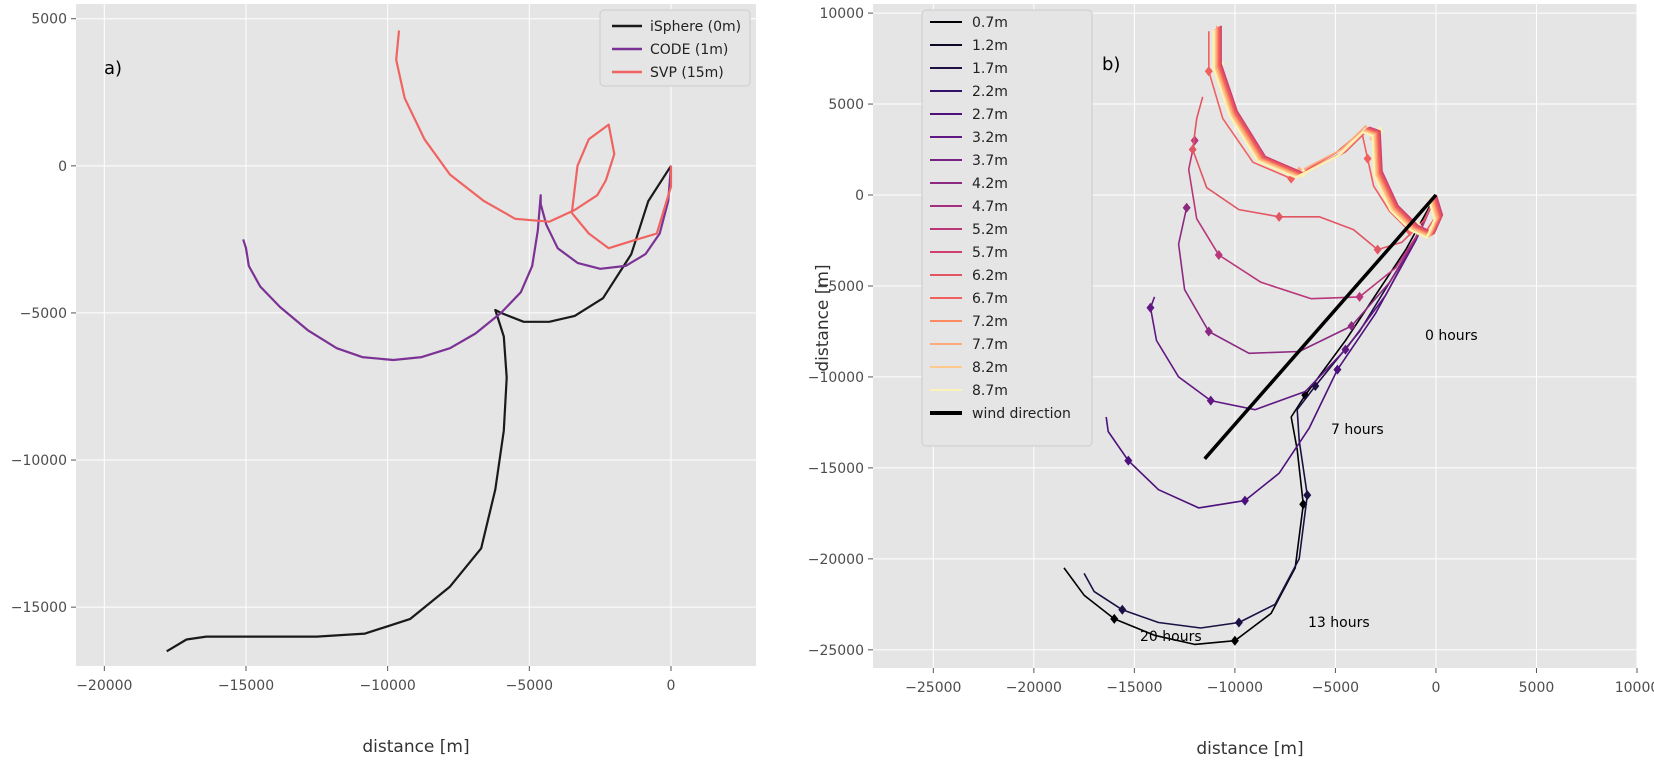 The image size is (1654, 762). What do you see at coordinates (933, 688) in the screenshot?
I see `b-x-tick-label: −25000` at bounding box center [933, 688].